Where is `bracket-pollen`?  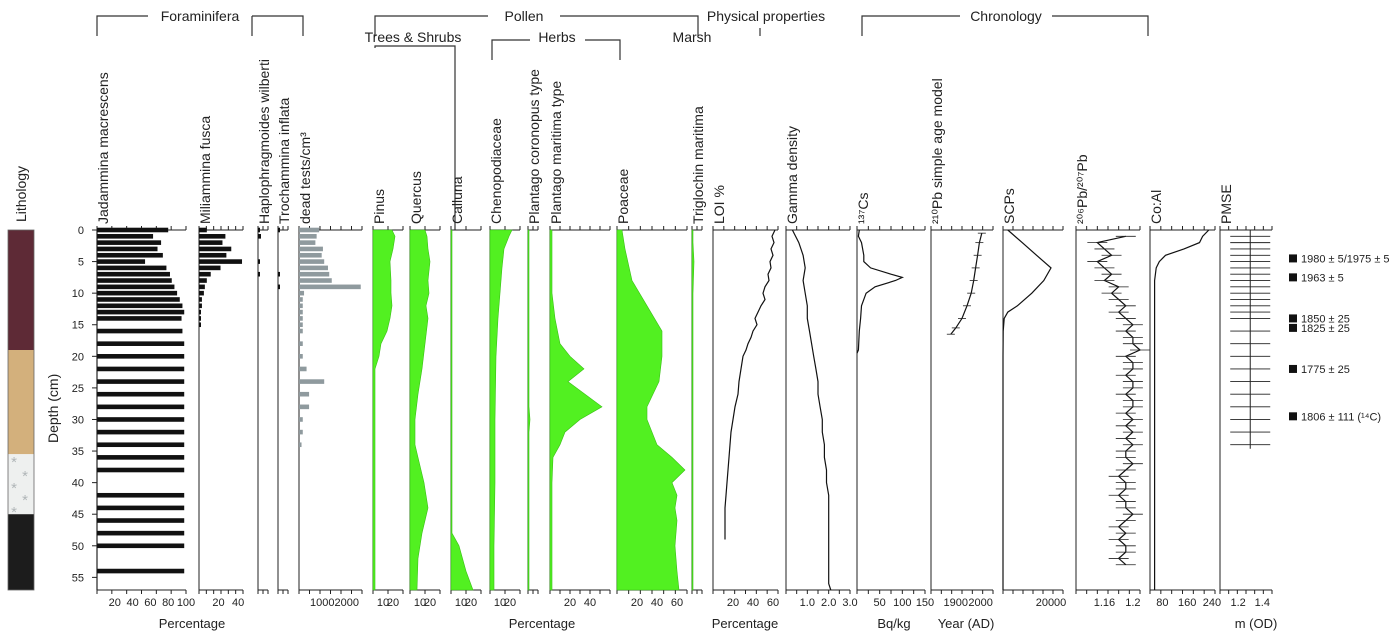
bracket-pollen is located at coordinates (536, 25).